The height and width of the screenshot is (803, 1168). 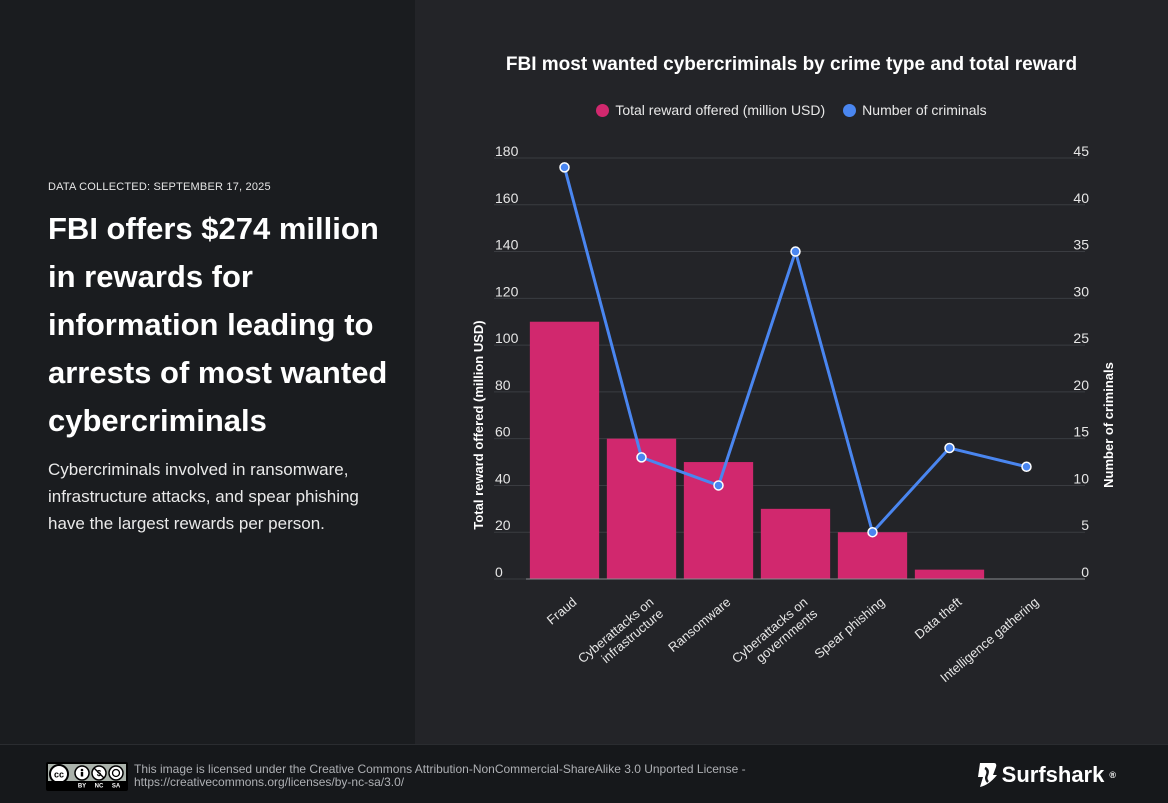 I want to click on y-right-tick-label: 45, so click(x=1081, y=151).